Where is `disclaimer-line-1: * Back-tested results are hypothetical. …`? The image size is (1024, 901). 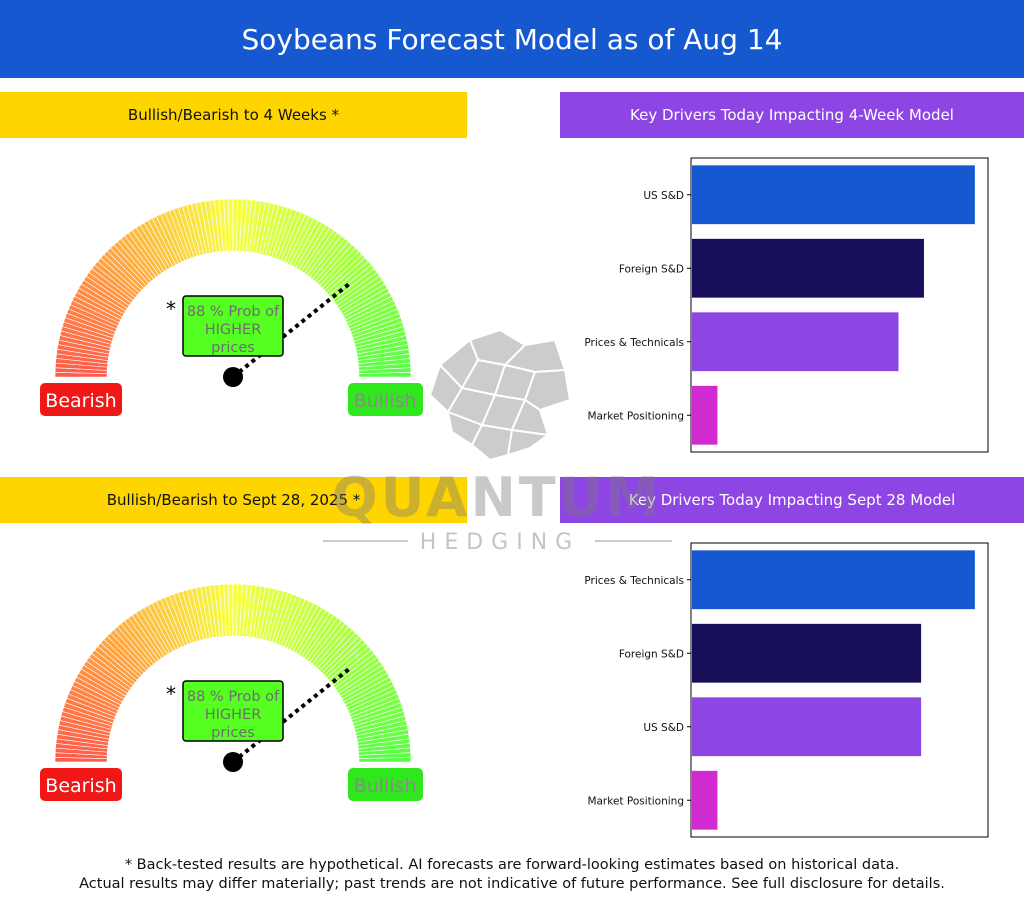 disclaimer-line-1: * Back-tested results are hypothetical. … is located at coordinates (512, 865).